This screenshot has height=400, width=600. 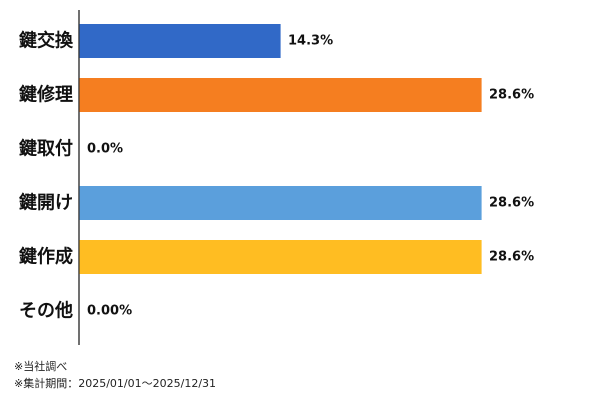 I want to click on category-label: 鍵交換, so click(x=46, y=41).